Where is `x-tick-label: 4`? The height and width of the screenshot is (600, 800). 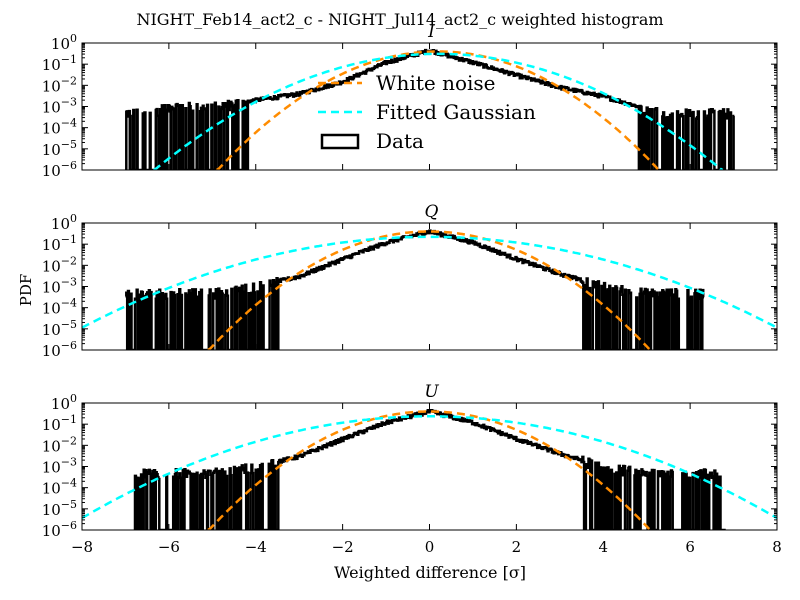 x-tick-label: 4 is located at coordinates (603, 547).